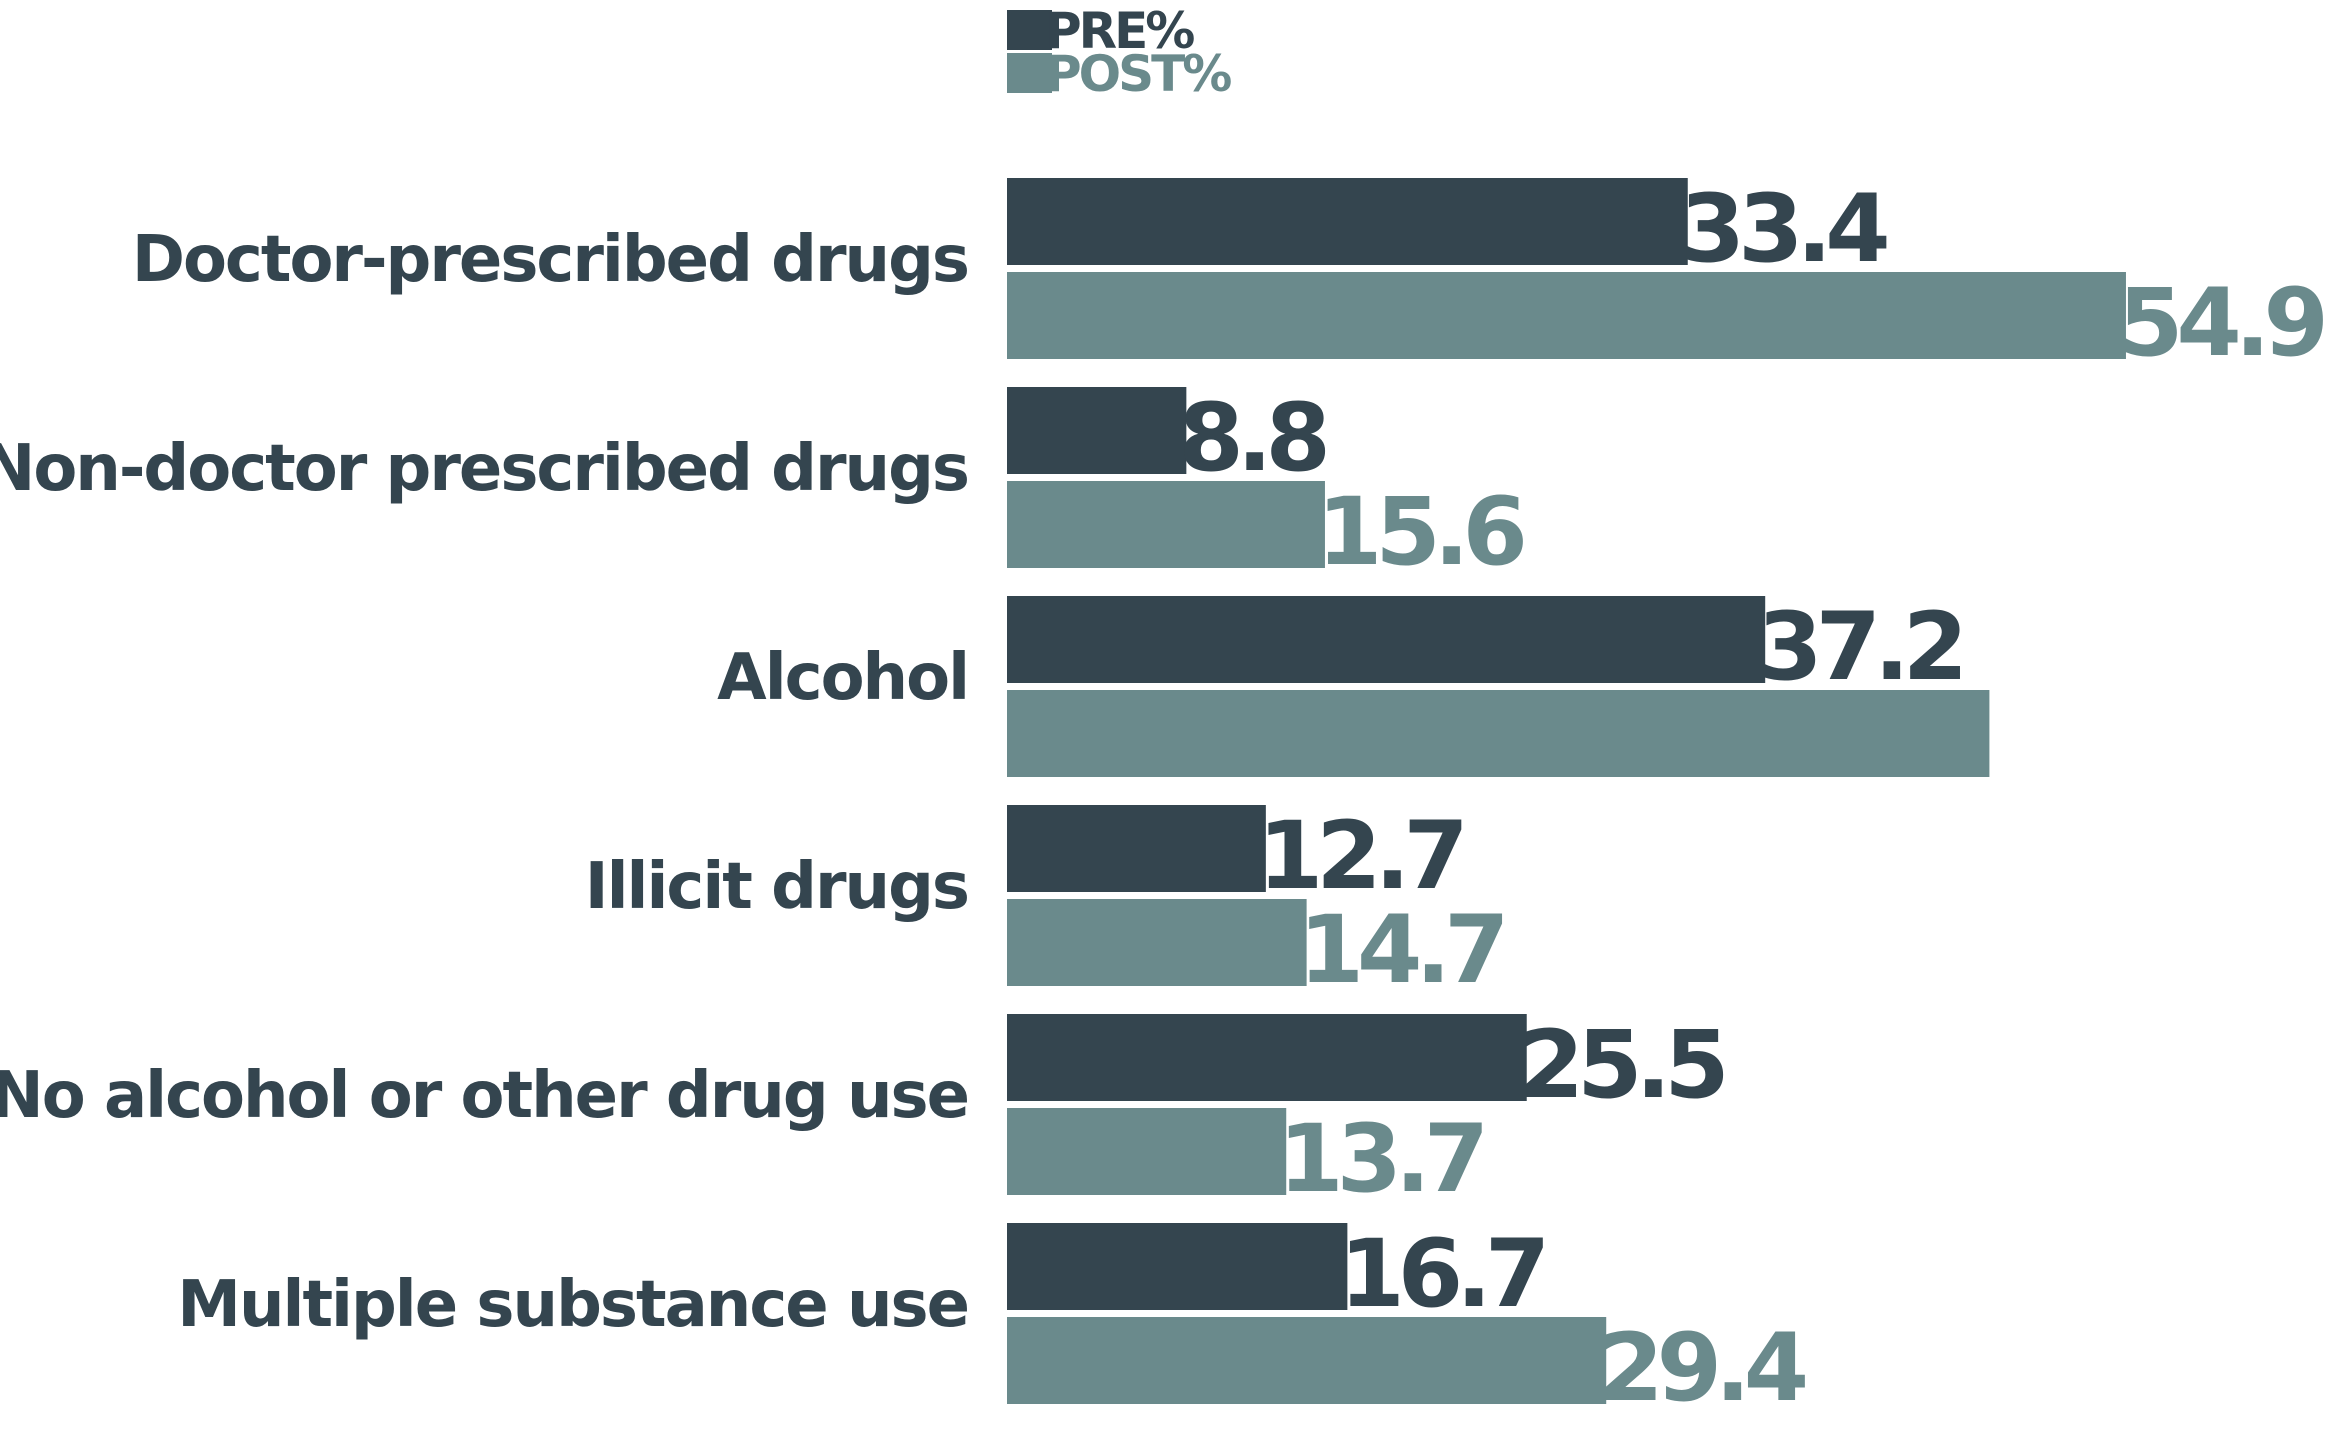 The width and height of the screenshot is (2329, 1446). What do you see at coordinates (1401, 950) in the screenshot?
I see `value-label-post: 14.7` at bounding box center [1401, 950].